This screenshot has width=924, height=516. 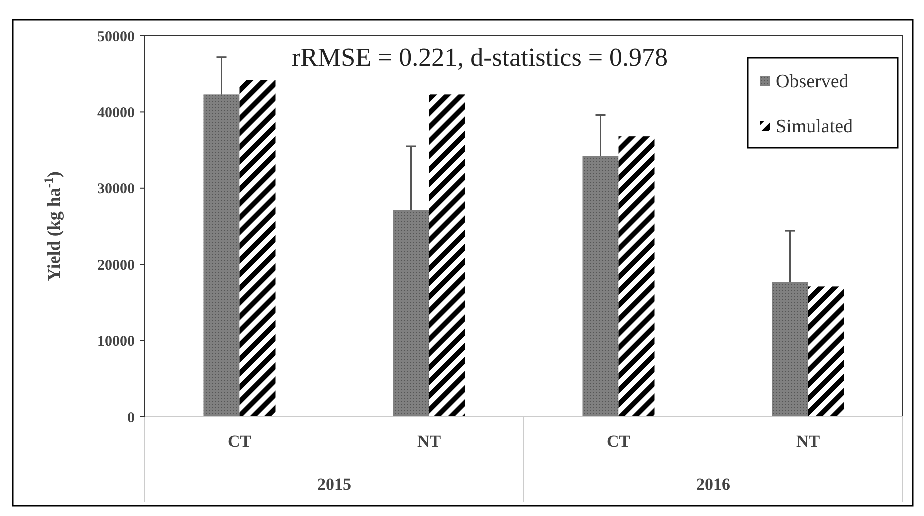 What do you see at coordinates (116, 37) in the screenshot?
I see `y-tick-label: 50000` at bounding box center [116, 37].